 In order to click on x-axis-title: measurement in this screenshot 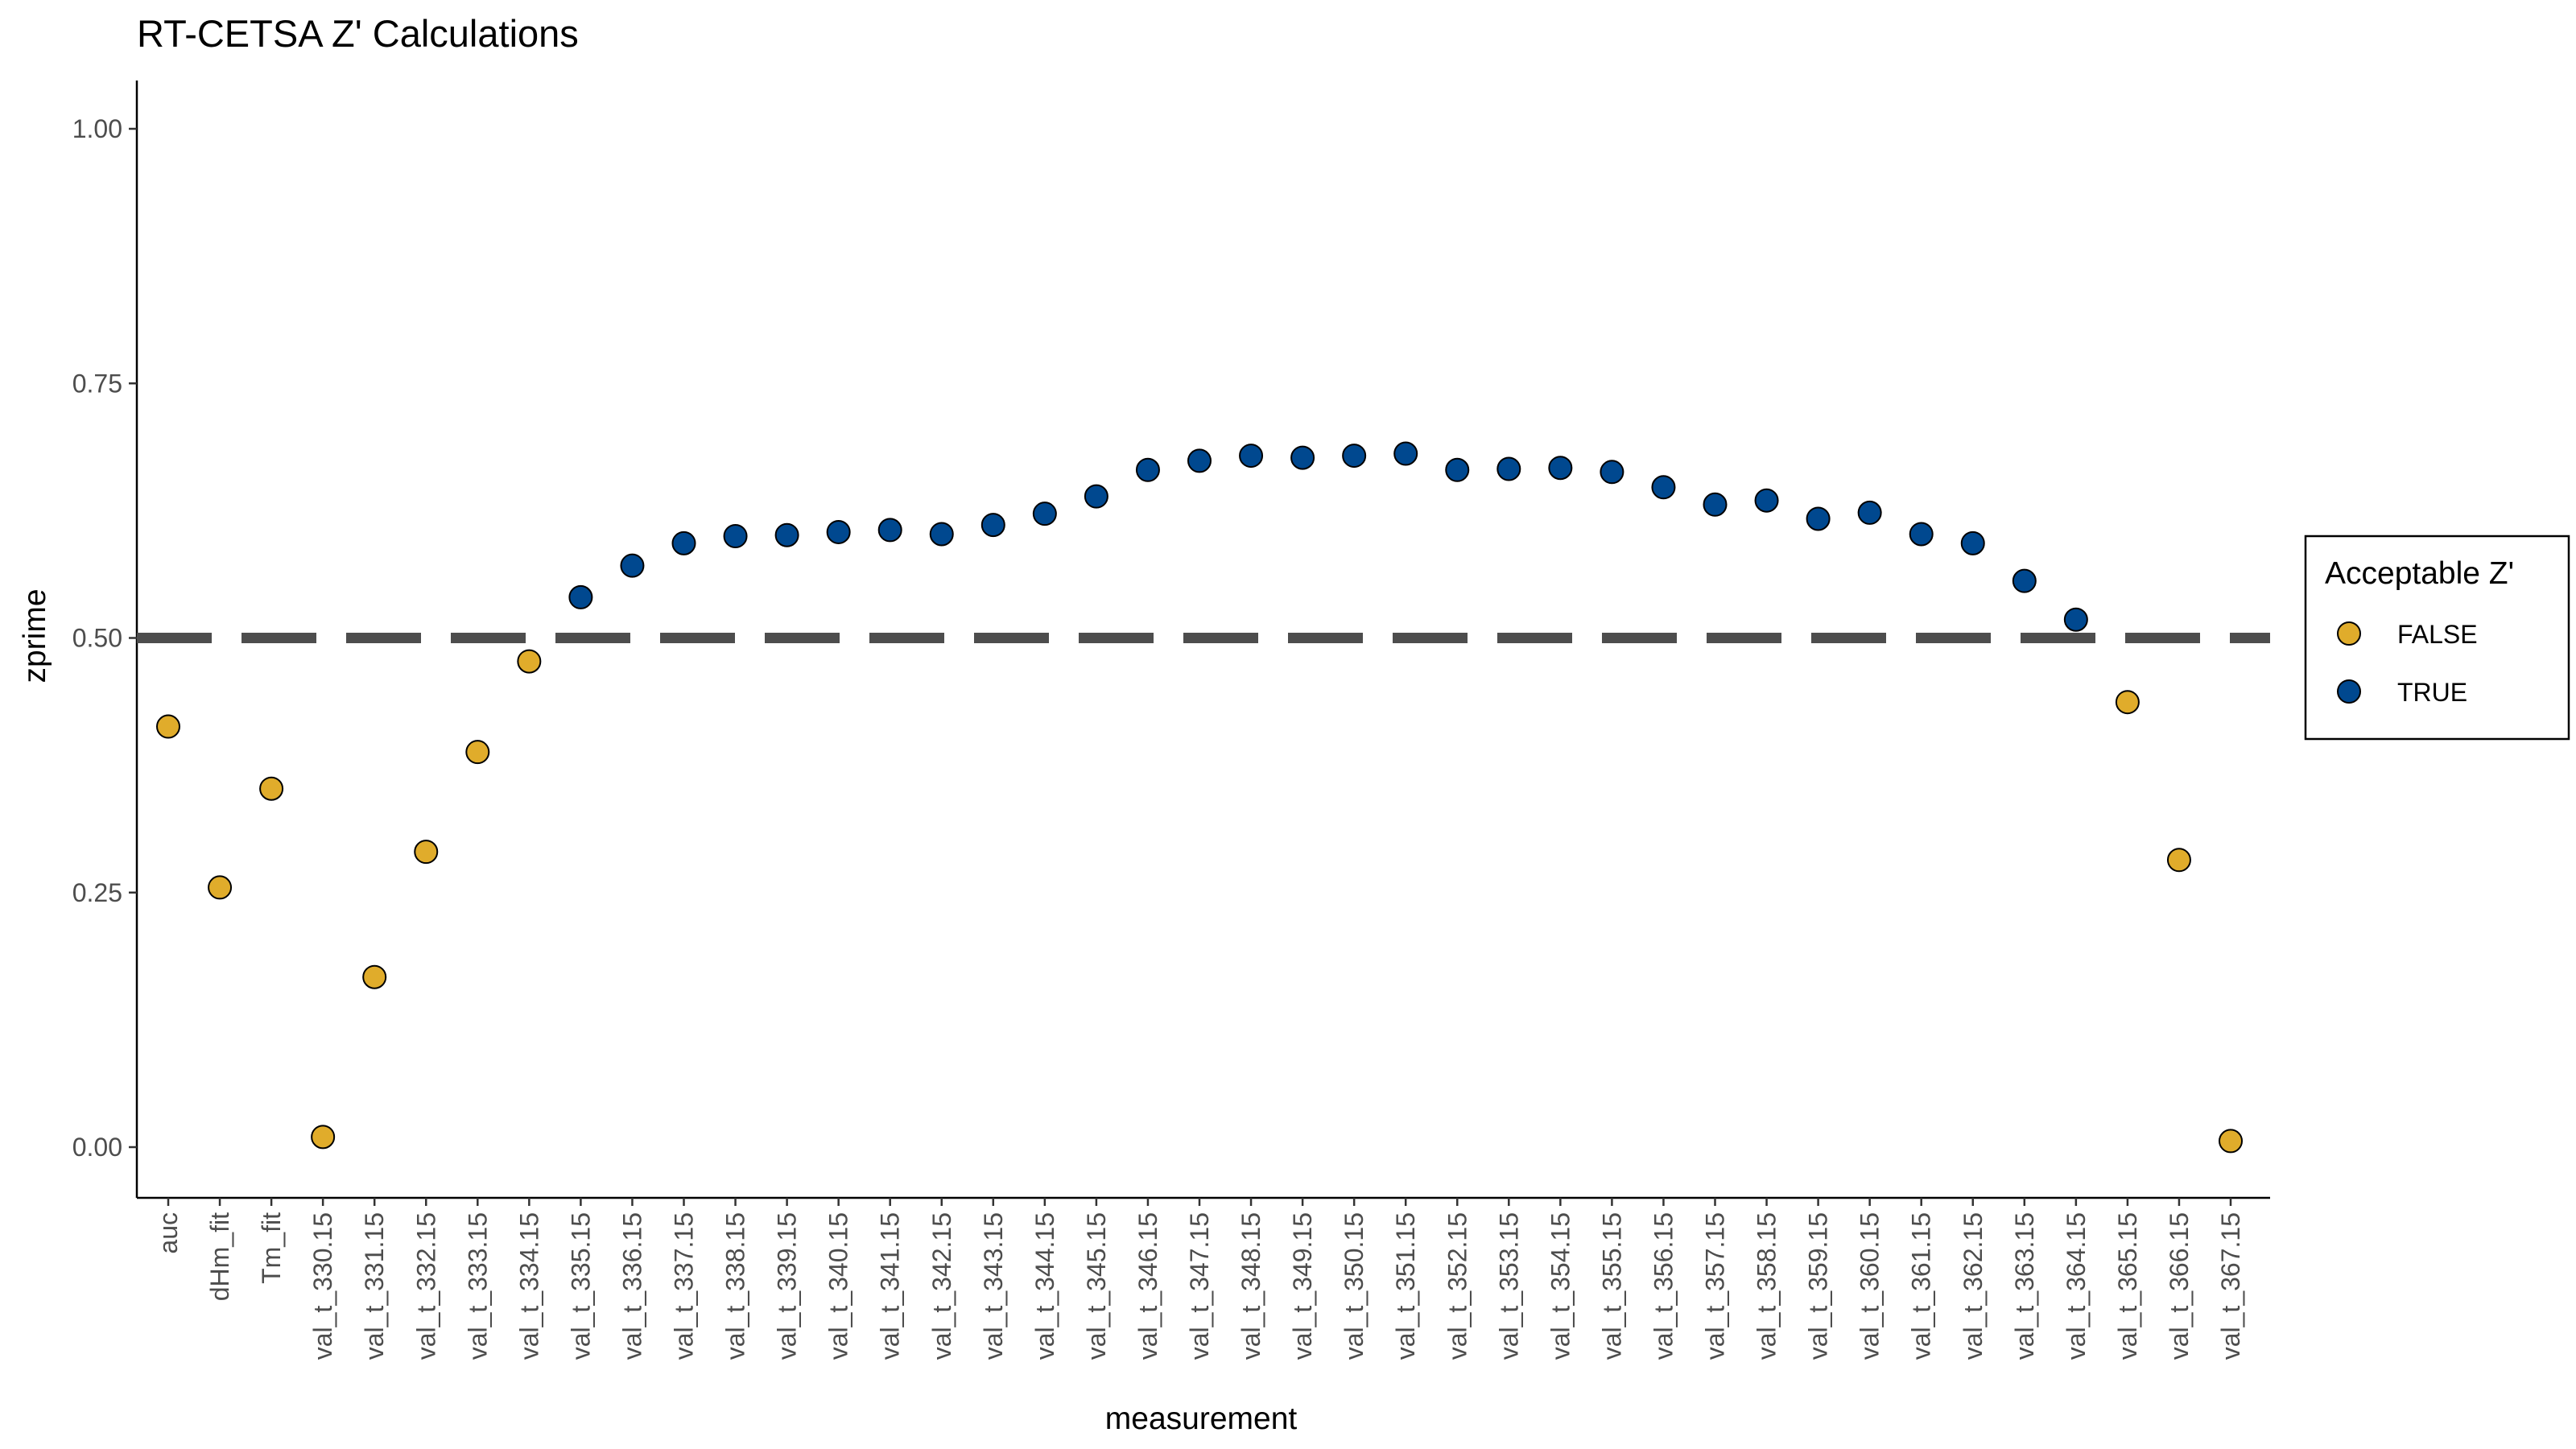, I will do `click(1201, 1419)`.